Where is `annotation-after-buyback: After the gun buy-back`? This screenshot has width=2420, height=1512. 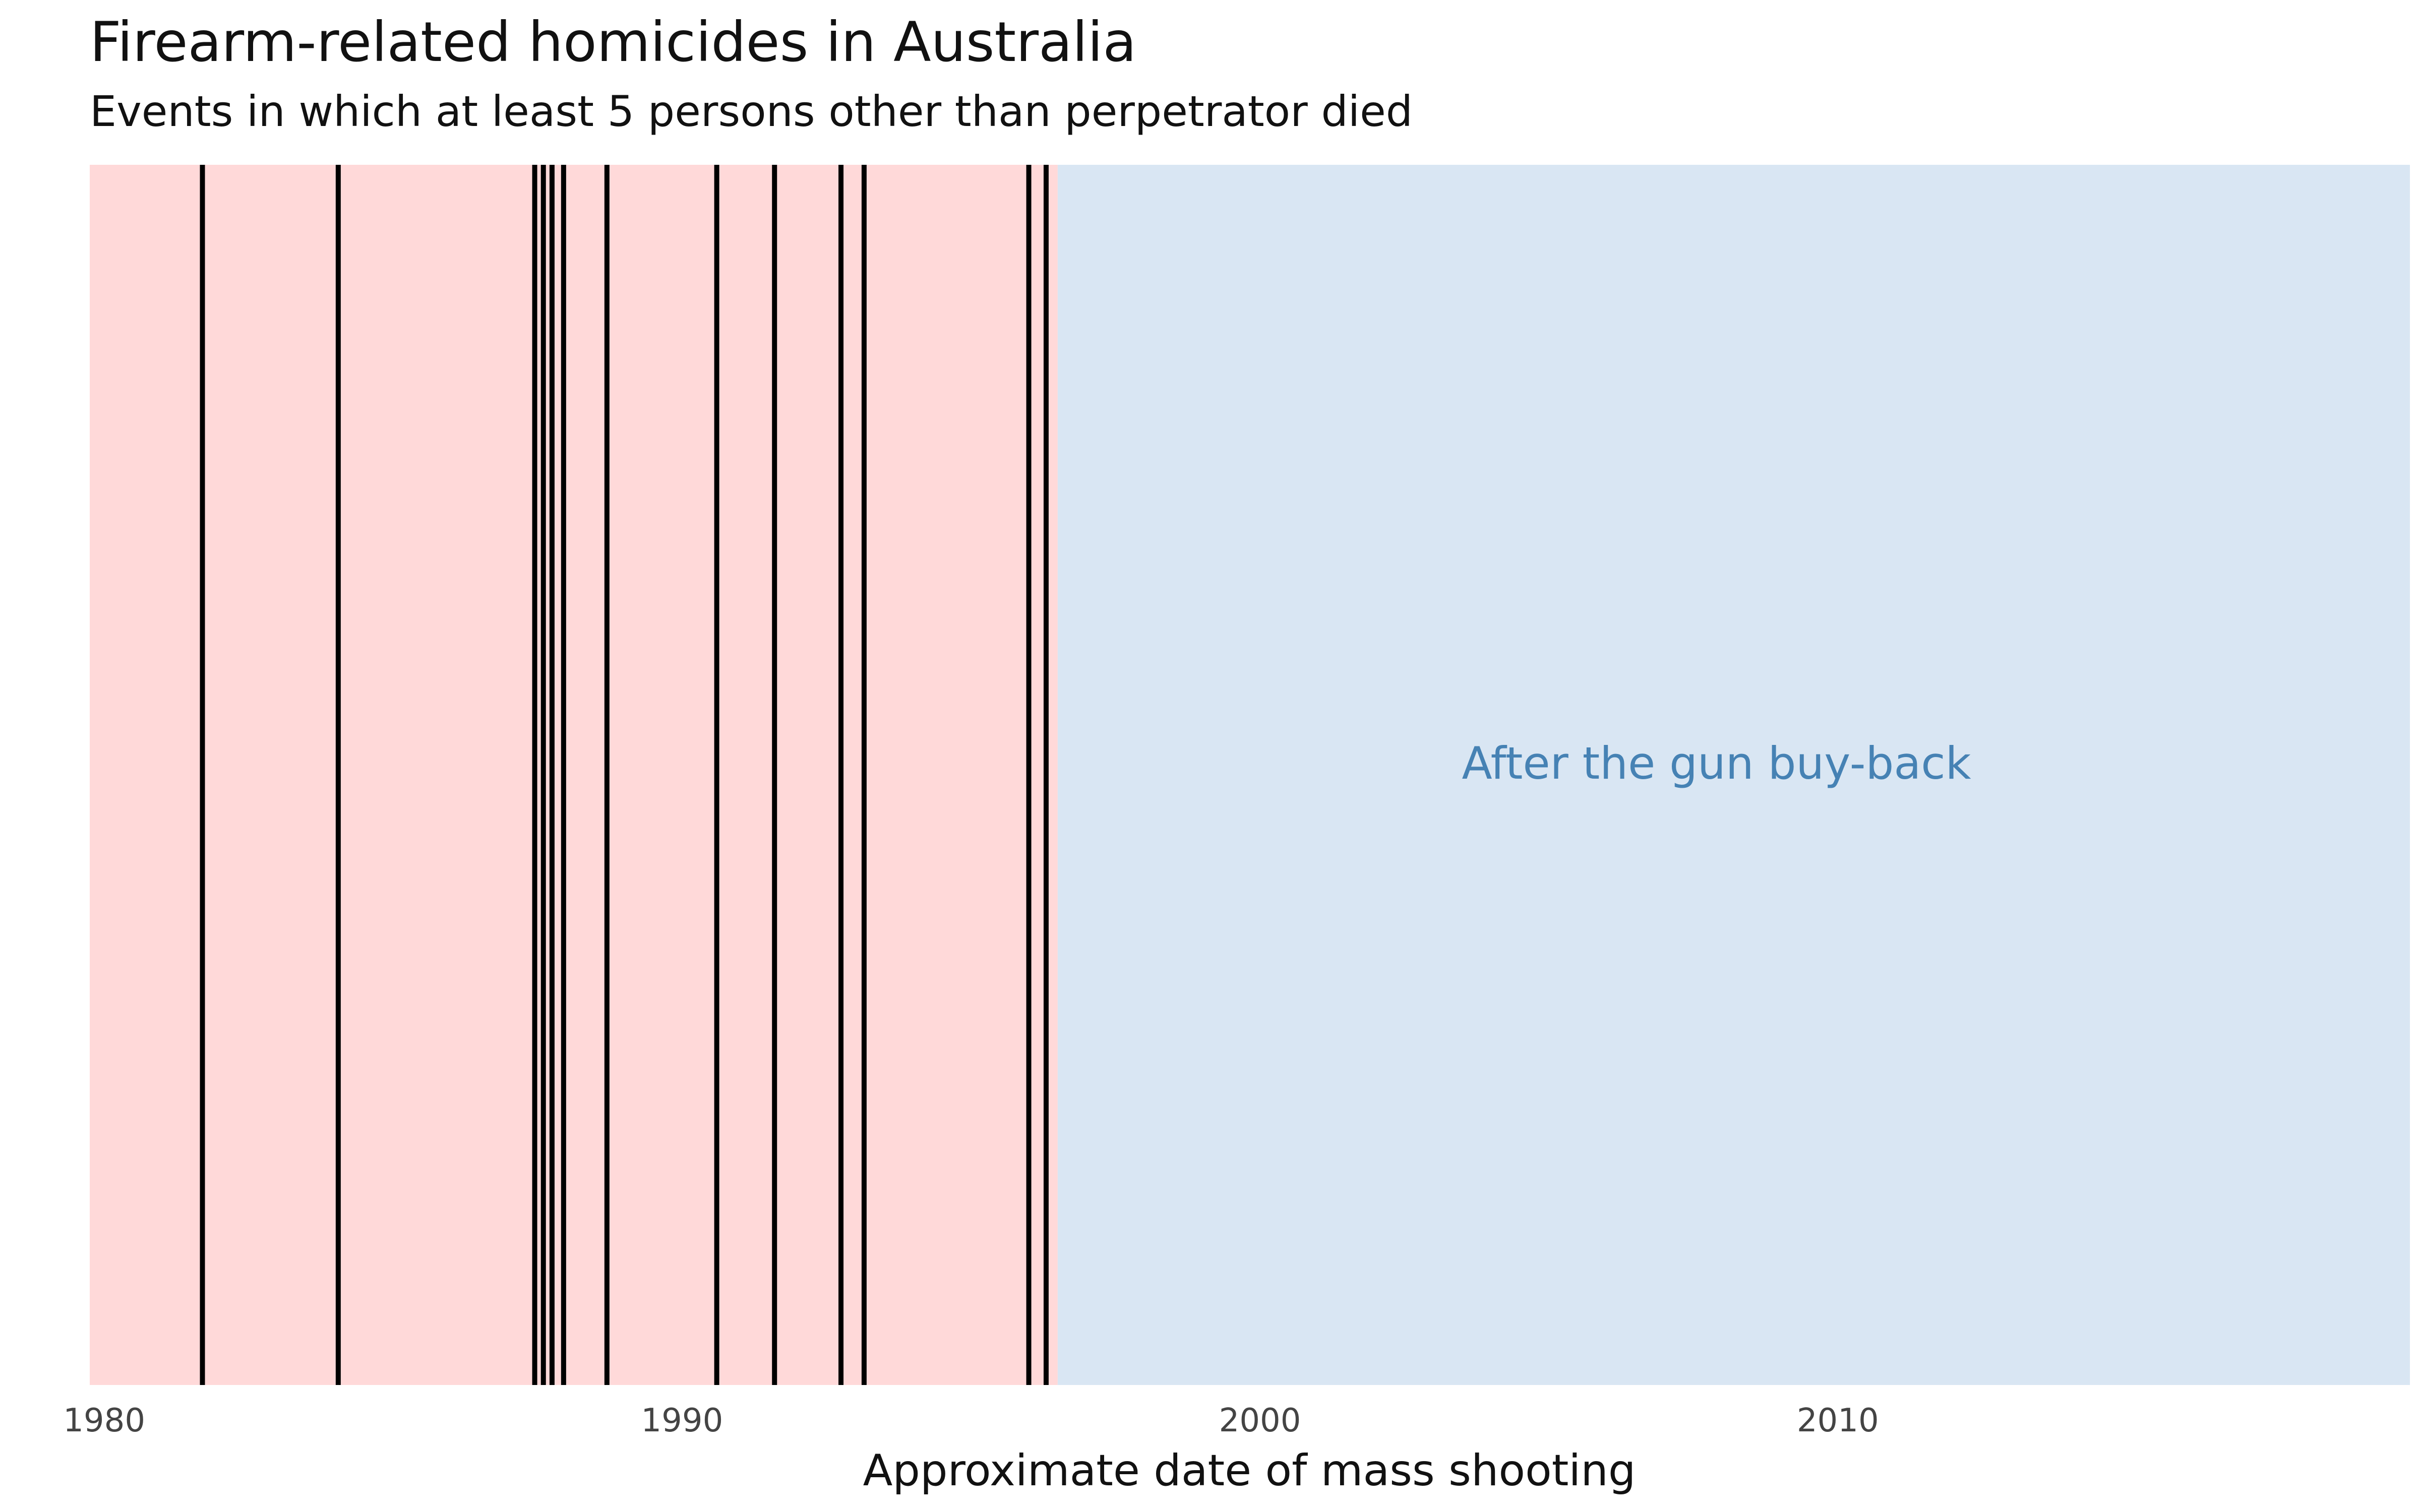 annotation-after-buyback: After the gun buy-back is located at coordinates (1716, 763).